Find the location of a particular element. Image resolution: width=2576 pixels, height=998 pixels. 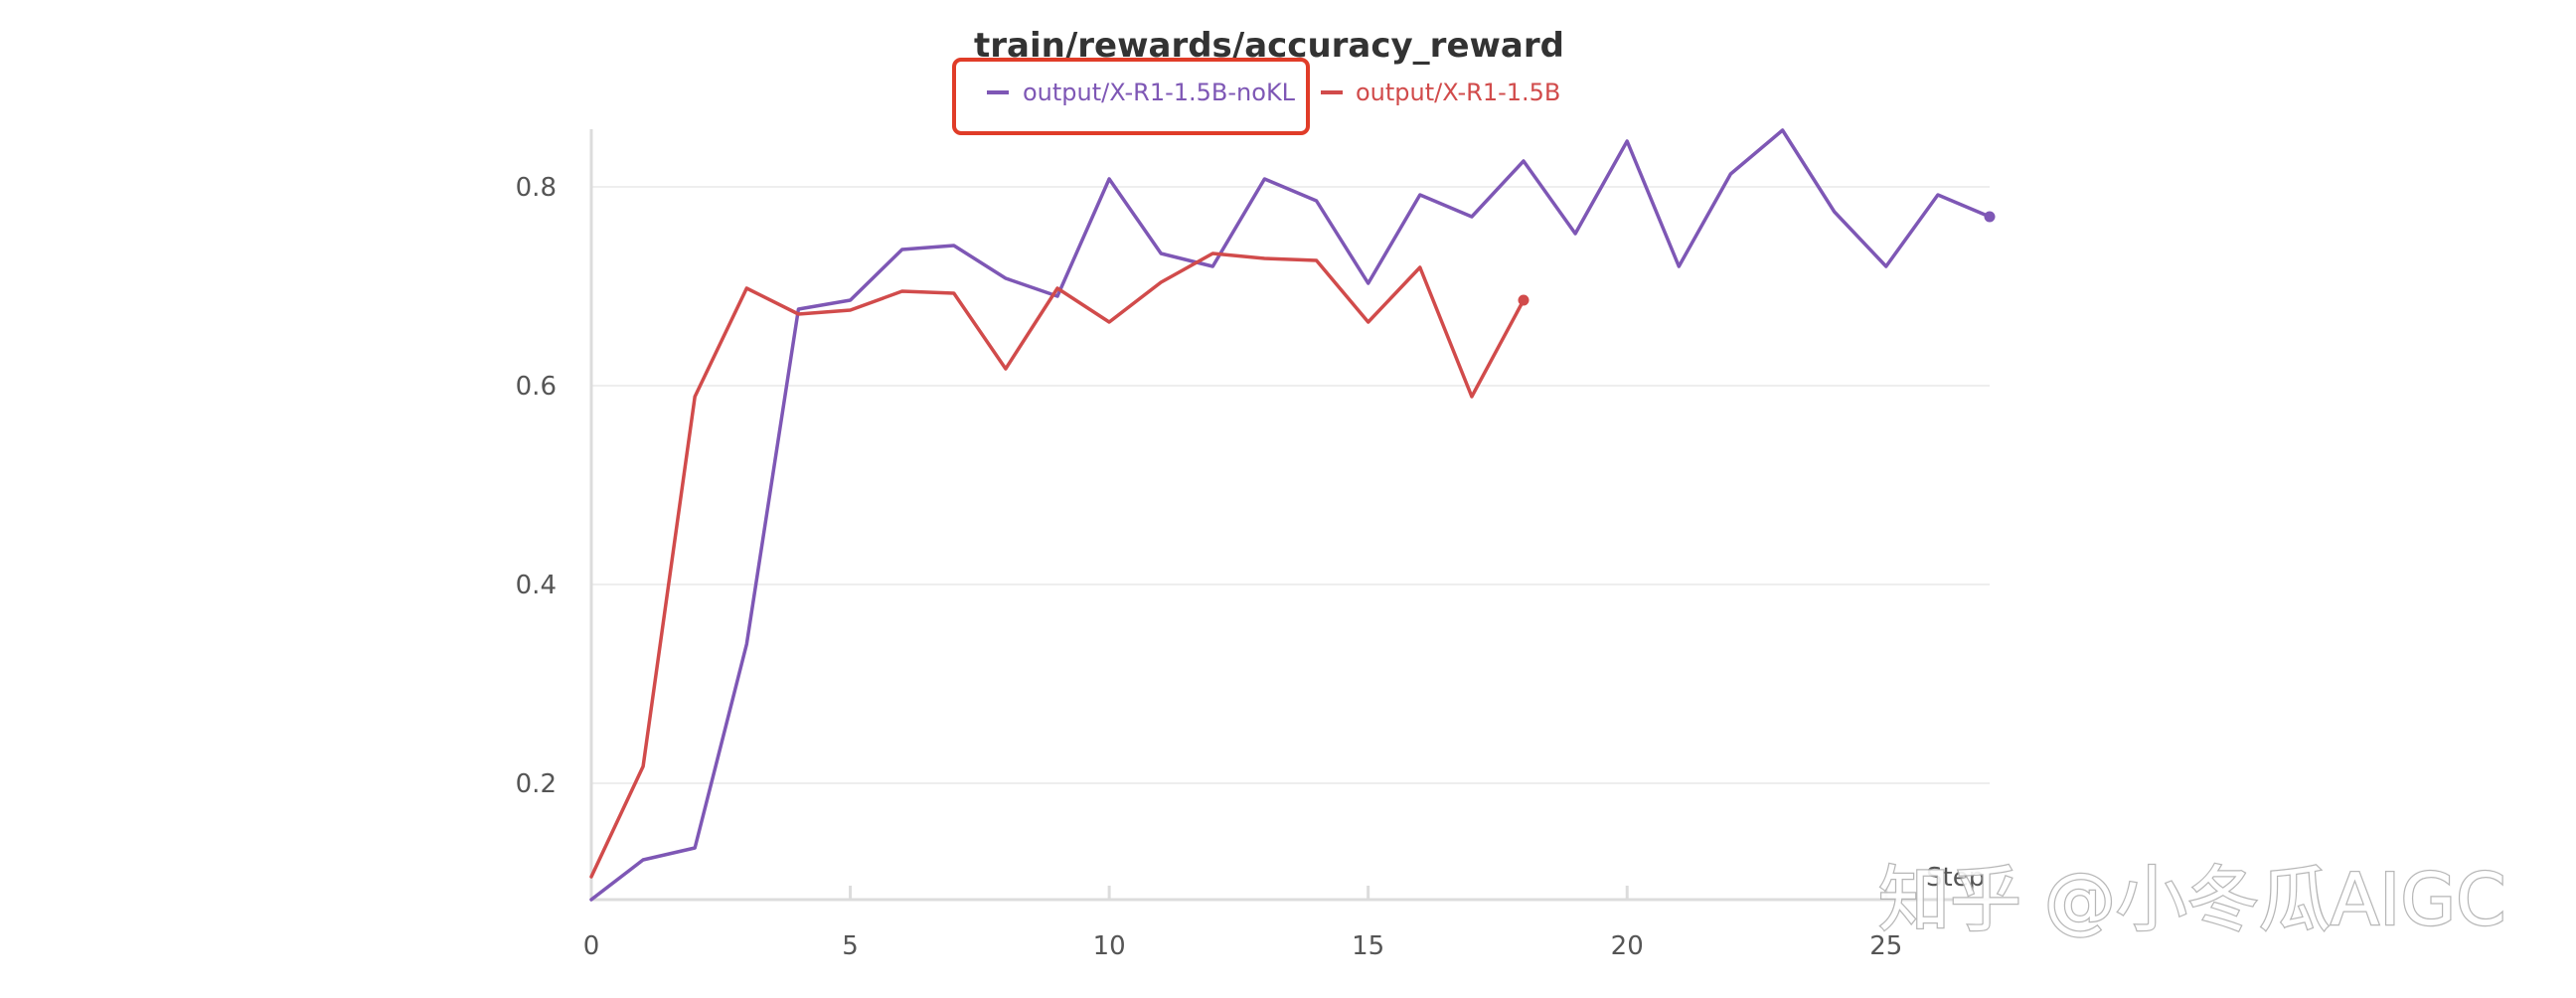

legend-item-nokl: output/X-R1-1.5B-noKL is located at coordinates (1141, 92).